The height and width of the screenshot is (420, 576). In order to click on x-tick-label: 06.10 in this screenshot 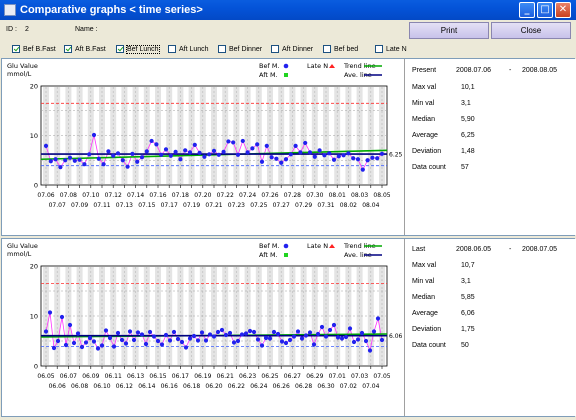, I will do `click(101, 386)`.